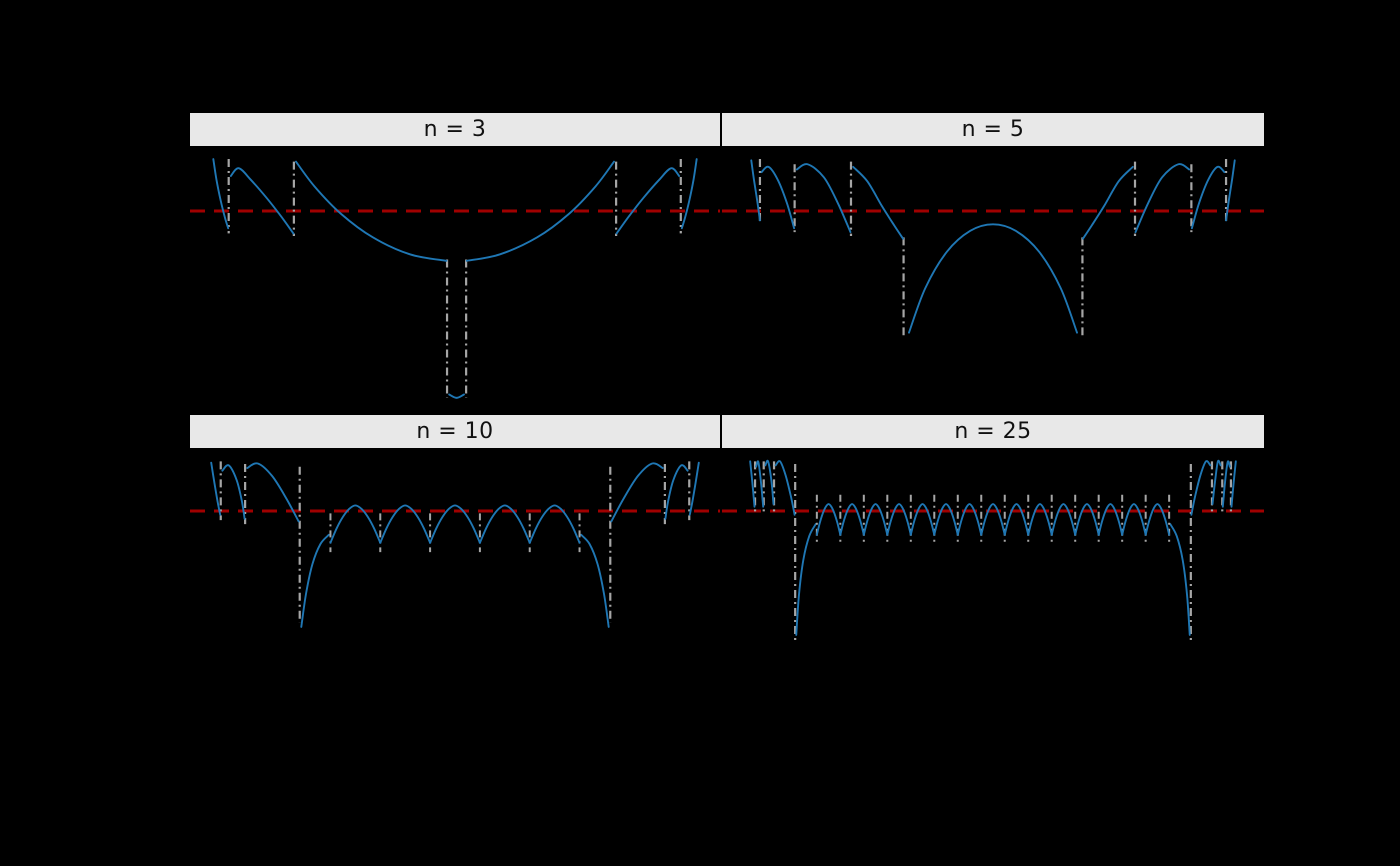 The image size is (1400, 866). I want to click on facet-strip-n3: n = 3, so click(455, 129).